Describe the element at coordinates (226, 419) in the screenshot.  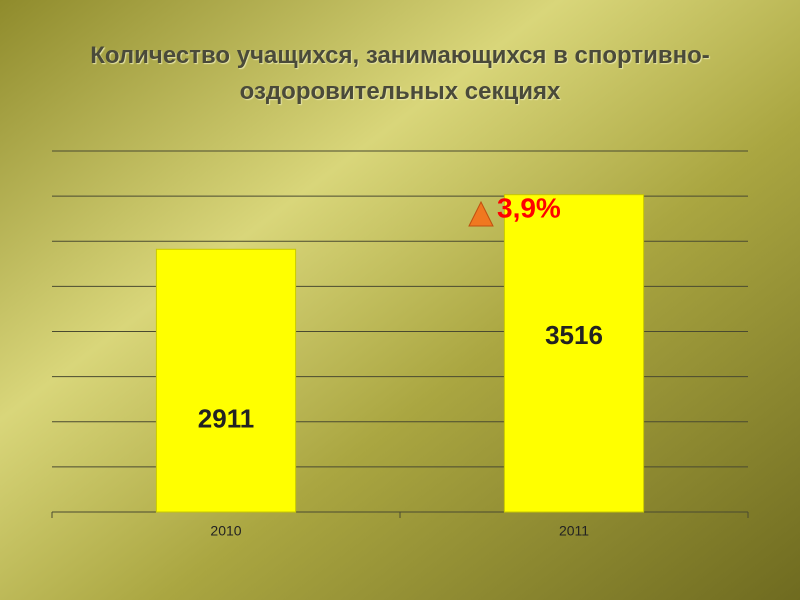
I see `data-label: 2911` at that location.